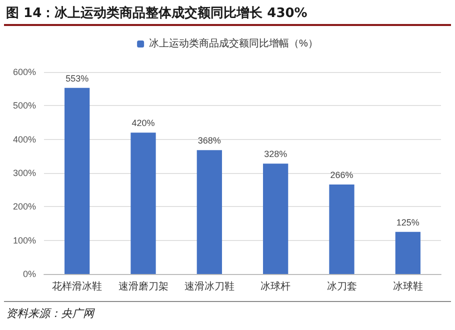 This screenshot has height=330, width=455. I want to click on legend-label: 冰上运动类商品成交额同比增幅（%）, so click(233, 44).